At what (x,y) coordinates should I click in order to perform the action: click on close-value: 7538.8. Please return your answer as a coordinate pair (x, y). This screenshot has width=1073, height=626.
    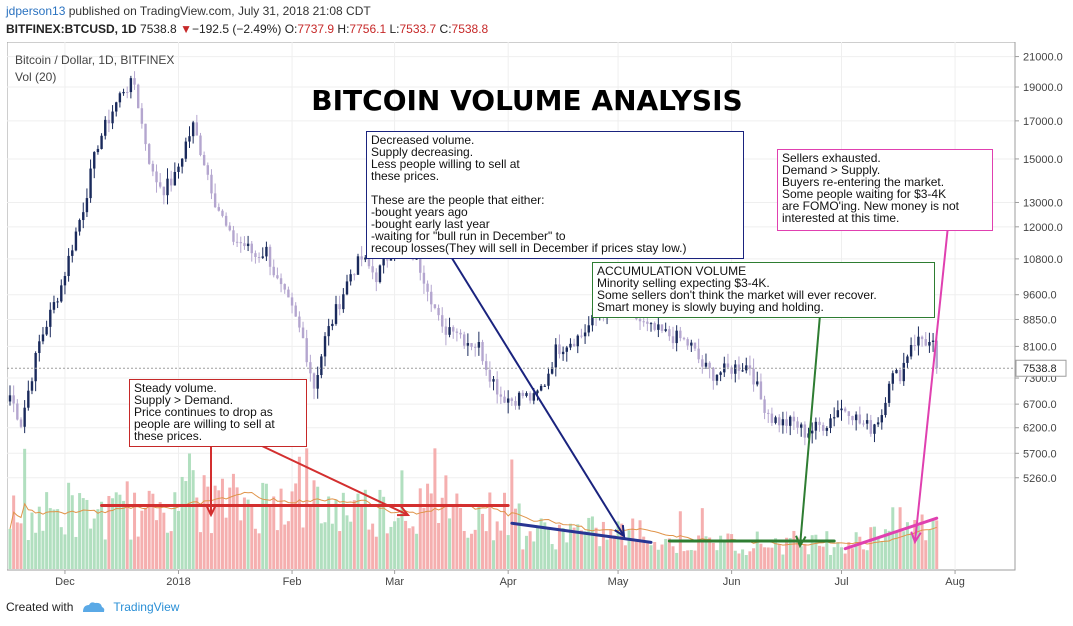
    Looking at the image, I should click on (470, 29).